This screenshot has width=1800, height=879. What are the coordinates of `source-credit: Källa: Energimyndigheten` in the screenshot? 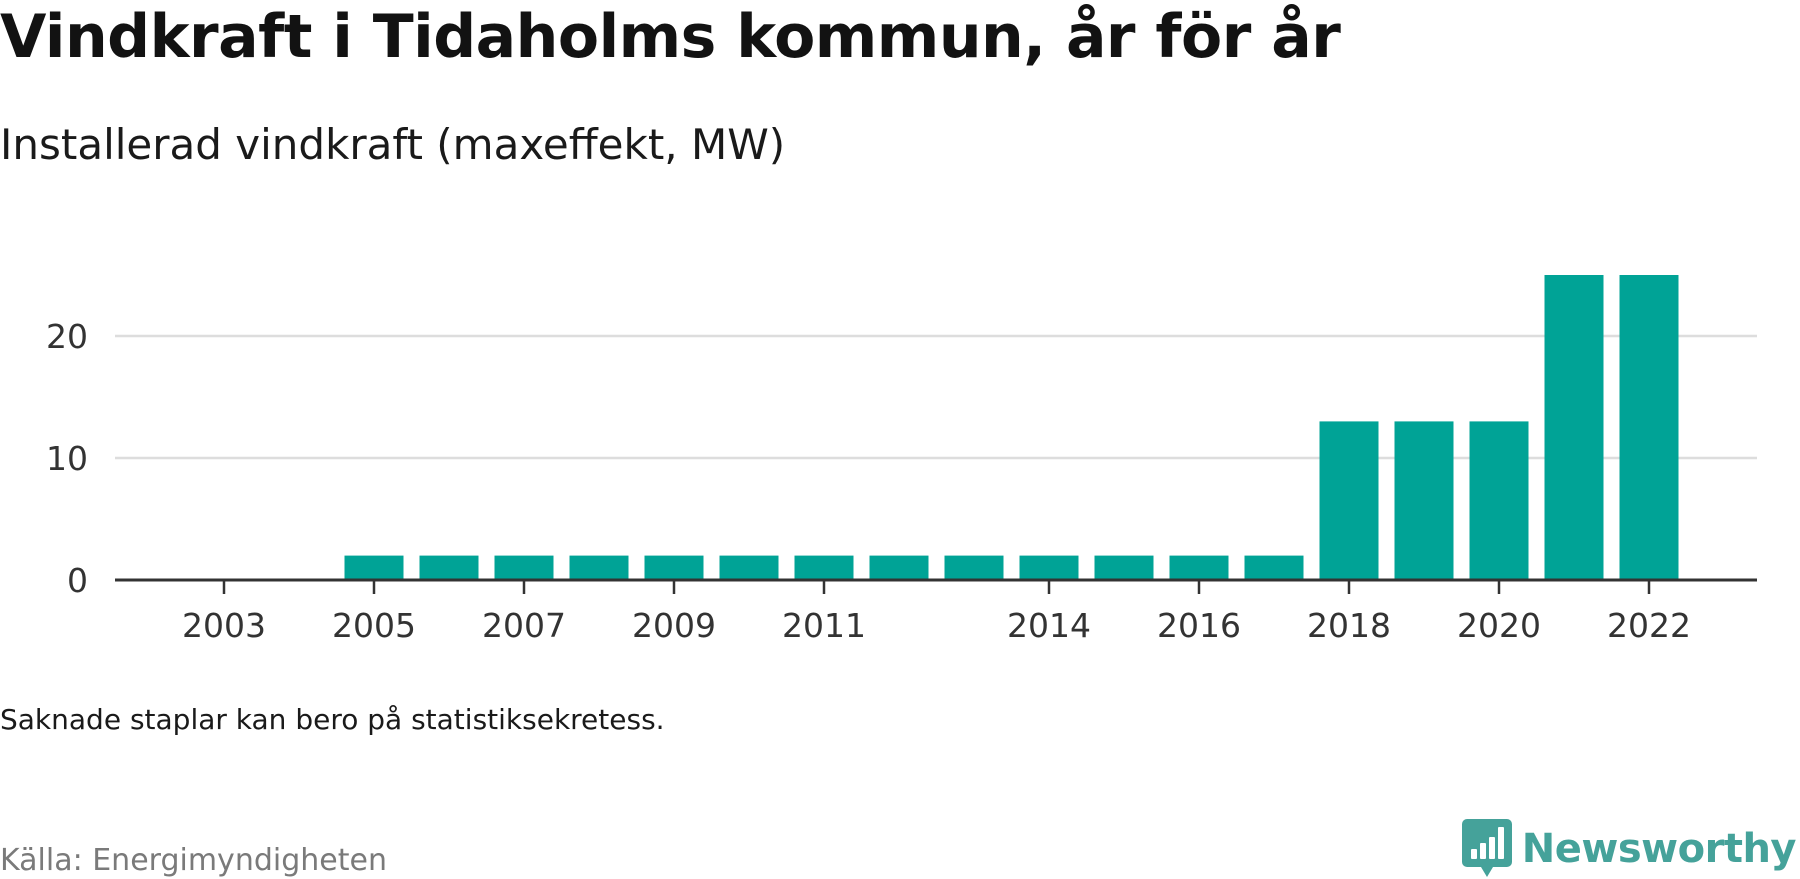 It's located at (193, 860).